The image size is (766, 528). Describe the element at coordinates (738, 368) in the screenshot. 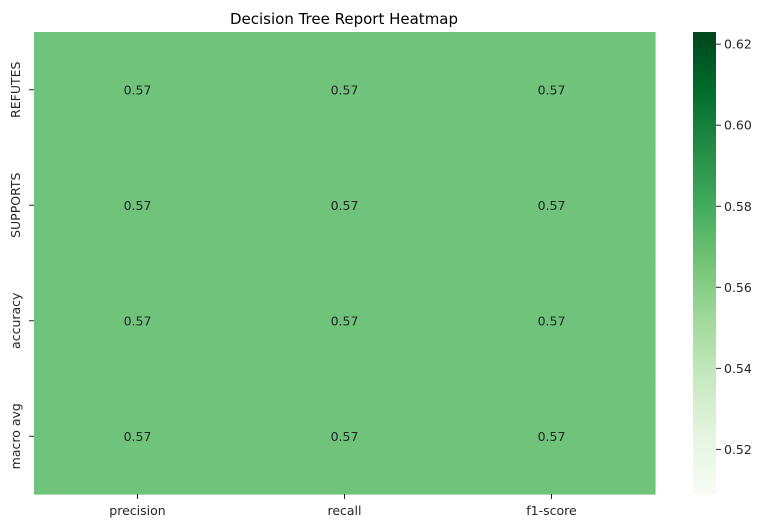

I see `colorbar-tick-label: 0.54` at that location.